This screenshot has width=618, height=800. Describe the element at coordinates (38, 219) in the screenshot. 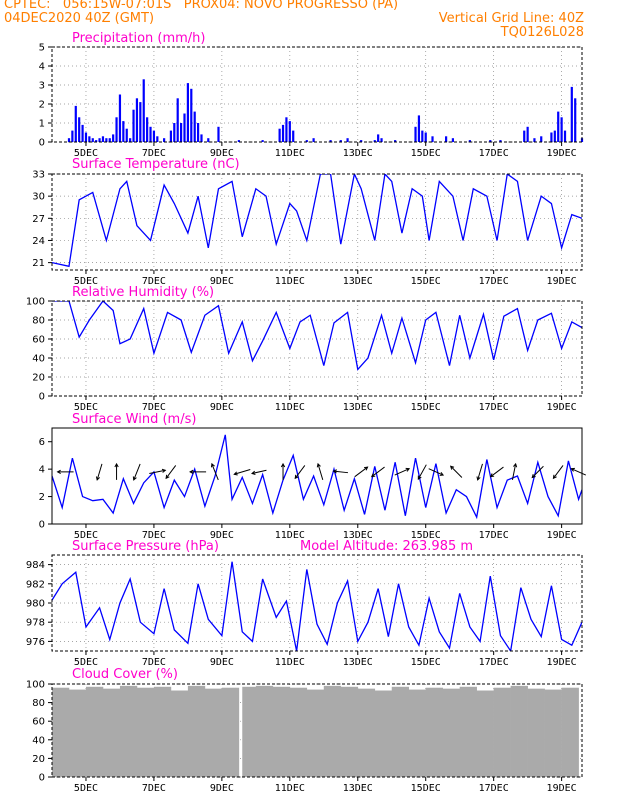

I see `y-tick-label: 27` at that location.